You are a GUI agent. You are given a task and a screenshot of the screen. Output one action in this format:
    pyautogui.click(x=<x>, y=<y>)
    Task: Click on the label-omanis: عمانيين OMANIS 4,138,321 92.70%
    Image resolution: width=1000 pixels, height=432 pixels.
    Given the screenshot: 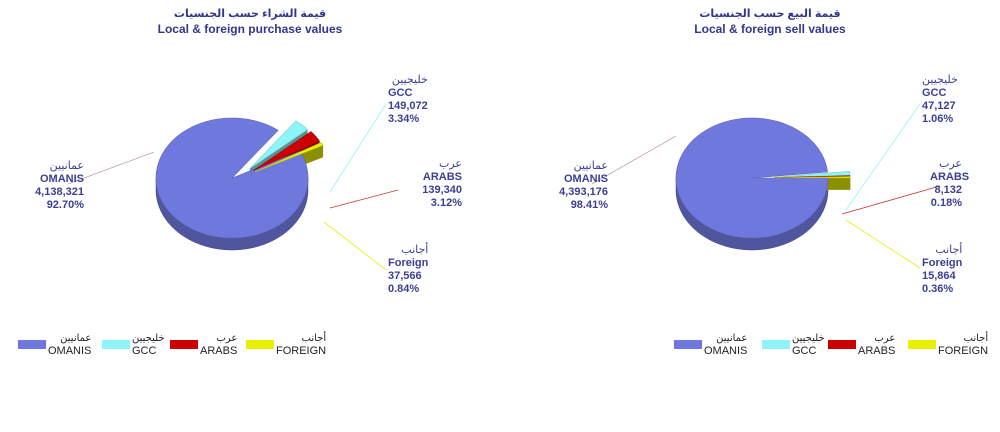 What is the action you would take?
    pyautogui.click(x=59, y=185)
    